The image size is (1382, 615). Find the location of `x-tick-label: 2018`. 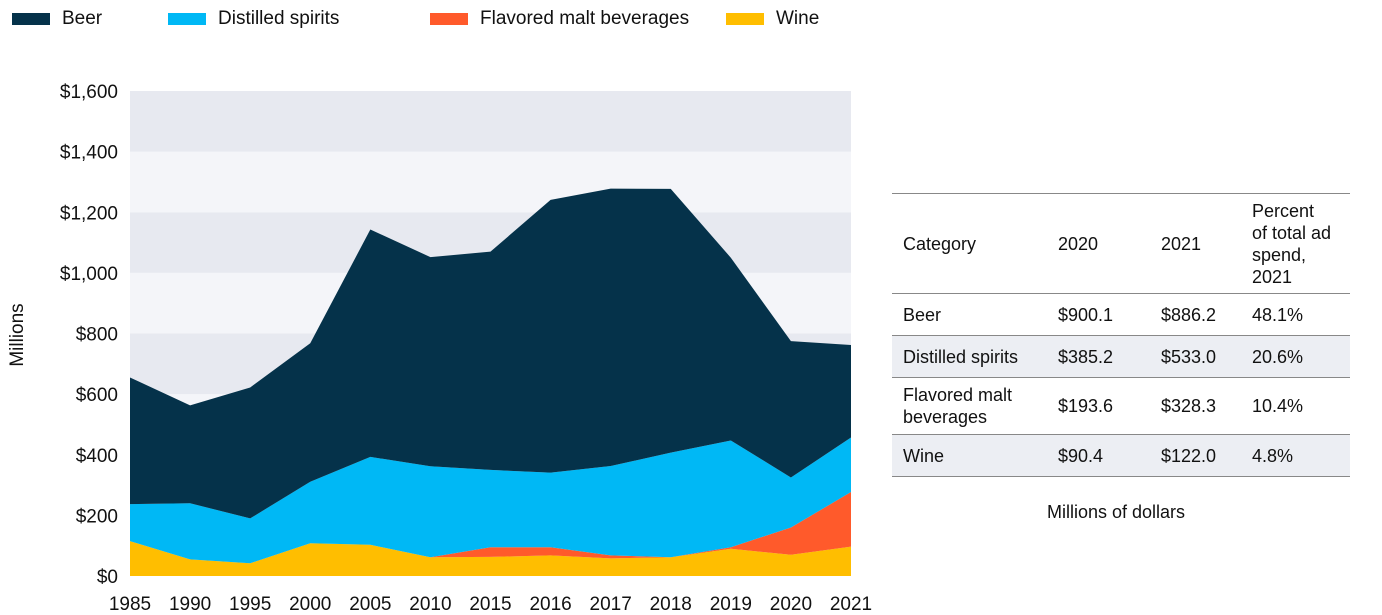

x-tick-label: 2018 is located at coordinates (671, 604).